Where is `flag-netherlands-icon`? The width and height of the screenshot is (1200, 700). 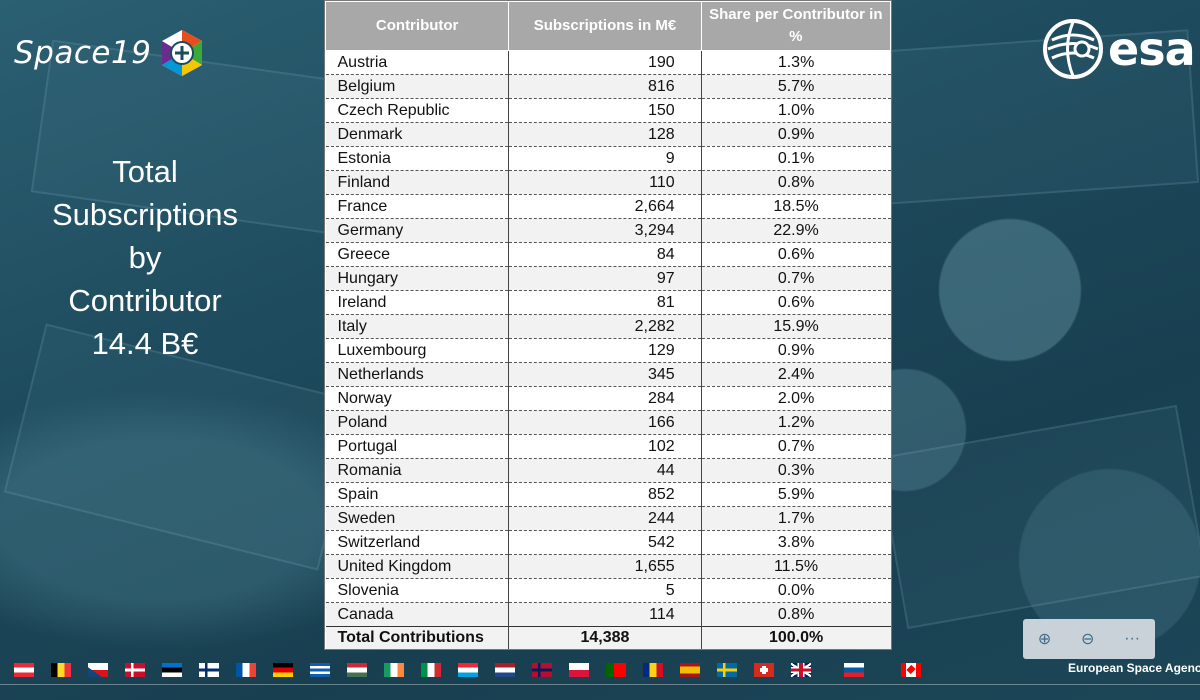 flag-netherlands-icon is located at coordinates (505, 670).